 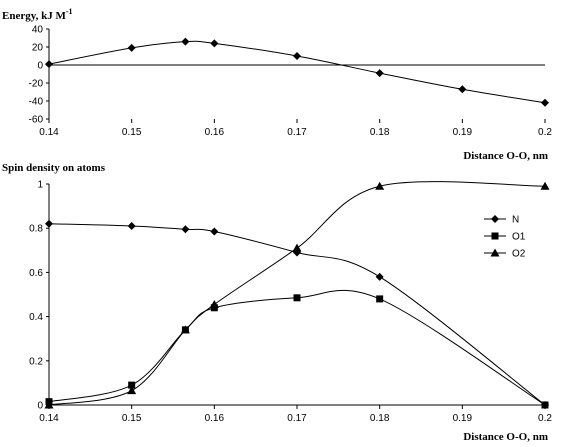 I want to click on series-line-energy, so click(x=297, y=72).